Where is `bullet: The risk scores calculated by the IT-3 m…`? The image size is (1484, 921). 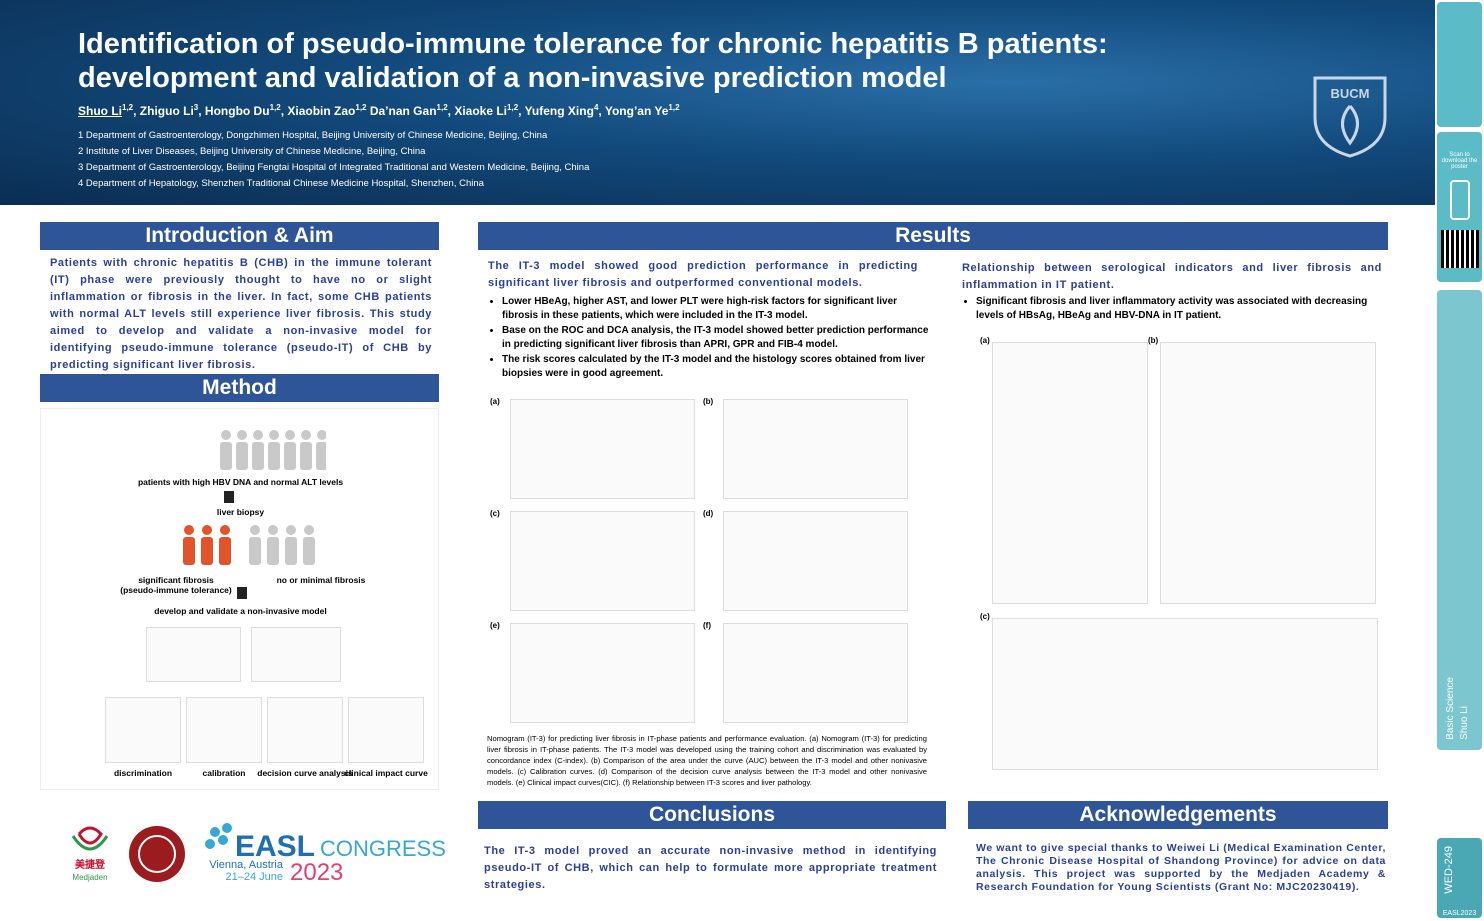 bullet: The risk scores calculated by the IT-3 m… is located at coordinates (717, 367).